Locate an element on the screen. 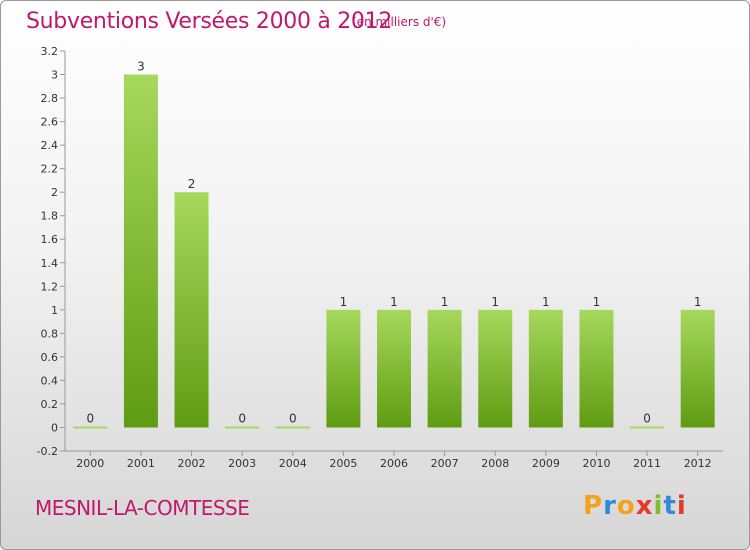  x-tick-label-2005: 2005 is located at coordinates (343, 463).